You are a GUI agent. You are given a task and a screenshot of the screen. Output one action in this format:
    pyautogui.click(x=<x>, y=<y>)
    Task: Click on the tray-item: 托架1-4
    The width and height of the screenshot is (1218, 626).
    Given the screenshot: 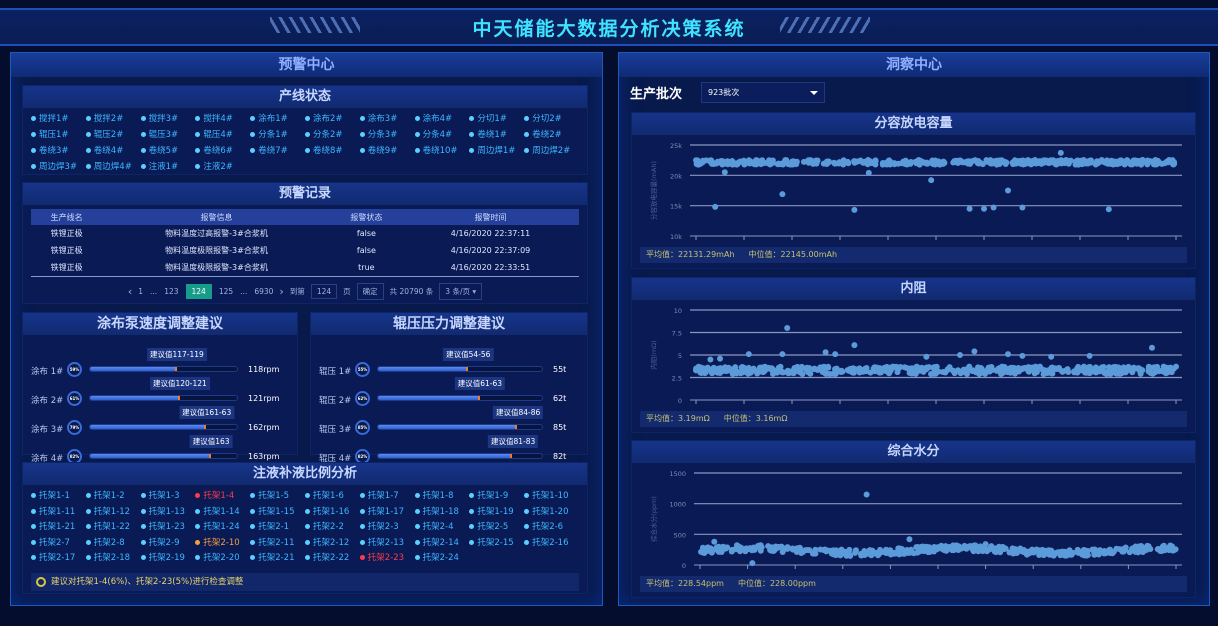 What is the action you would take?
    pyautogui.click(x=222, y=496)
    